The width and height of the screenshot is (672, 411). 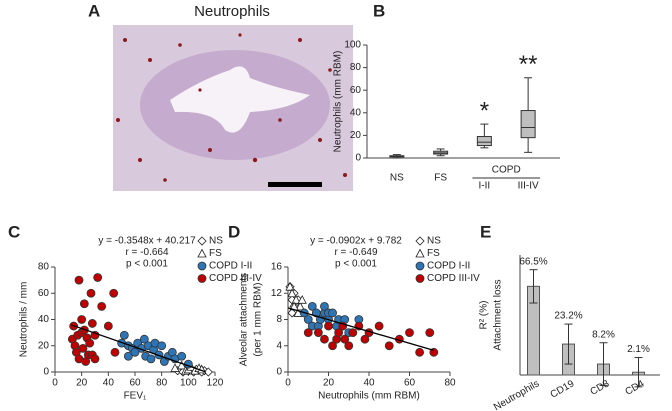 What do you see at coordinates (369, 396) in the screenshot?
I see `x-axis-label: Neutrophils (mm RBM)` at bounding box center [369, 396].